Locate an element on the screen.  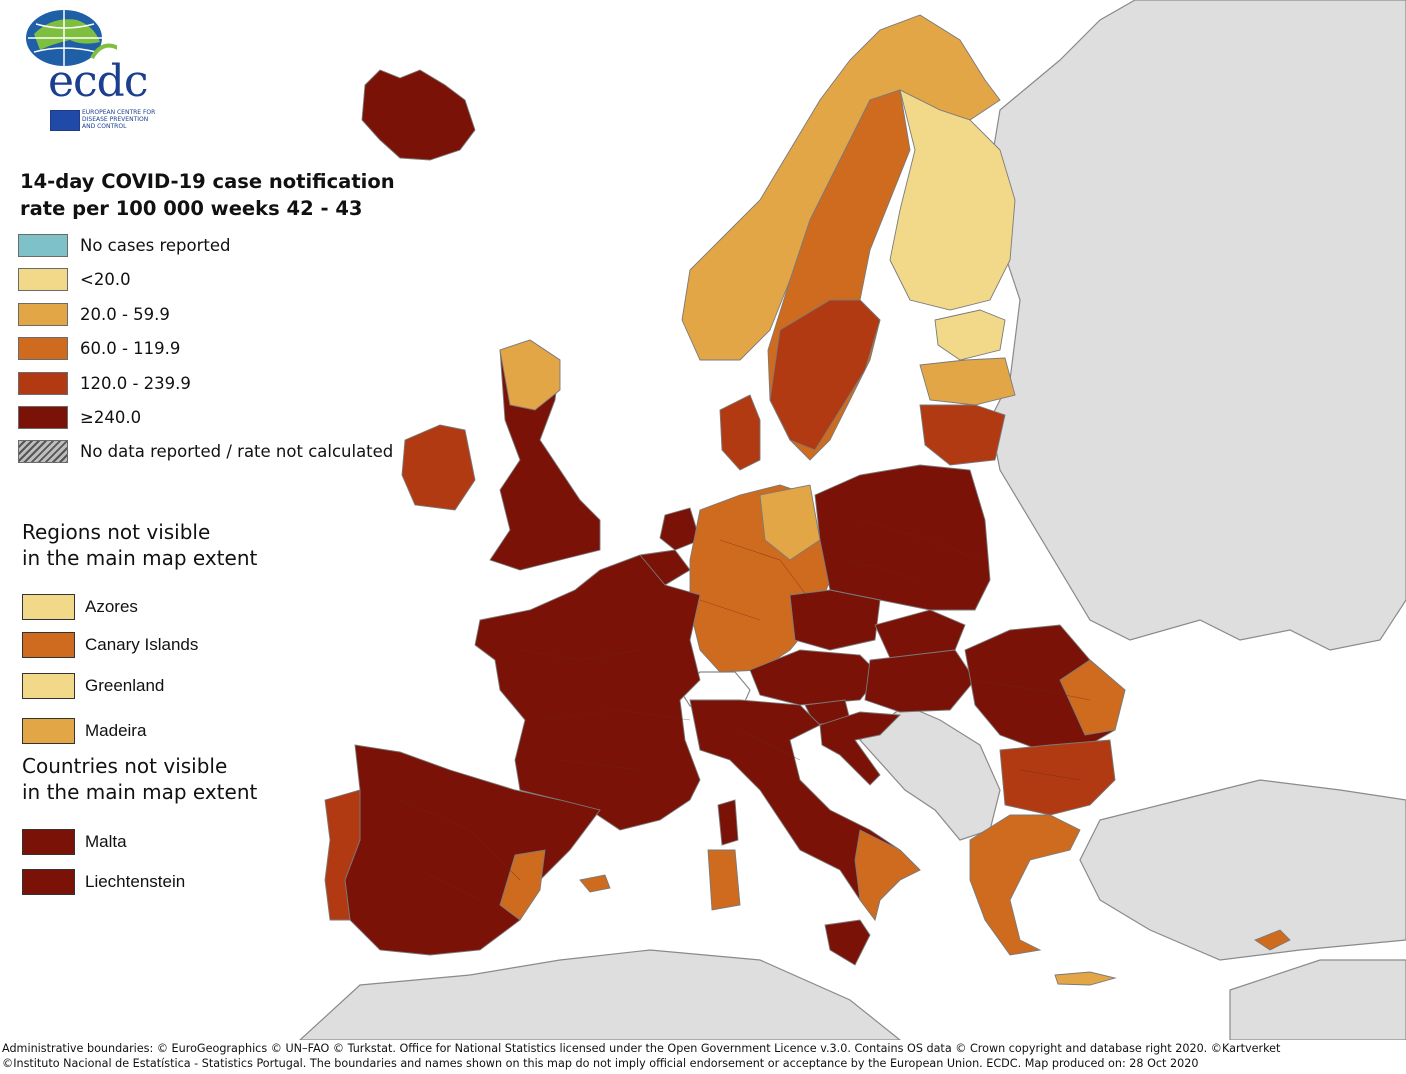
balearics is located at coordinates (595, 883).